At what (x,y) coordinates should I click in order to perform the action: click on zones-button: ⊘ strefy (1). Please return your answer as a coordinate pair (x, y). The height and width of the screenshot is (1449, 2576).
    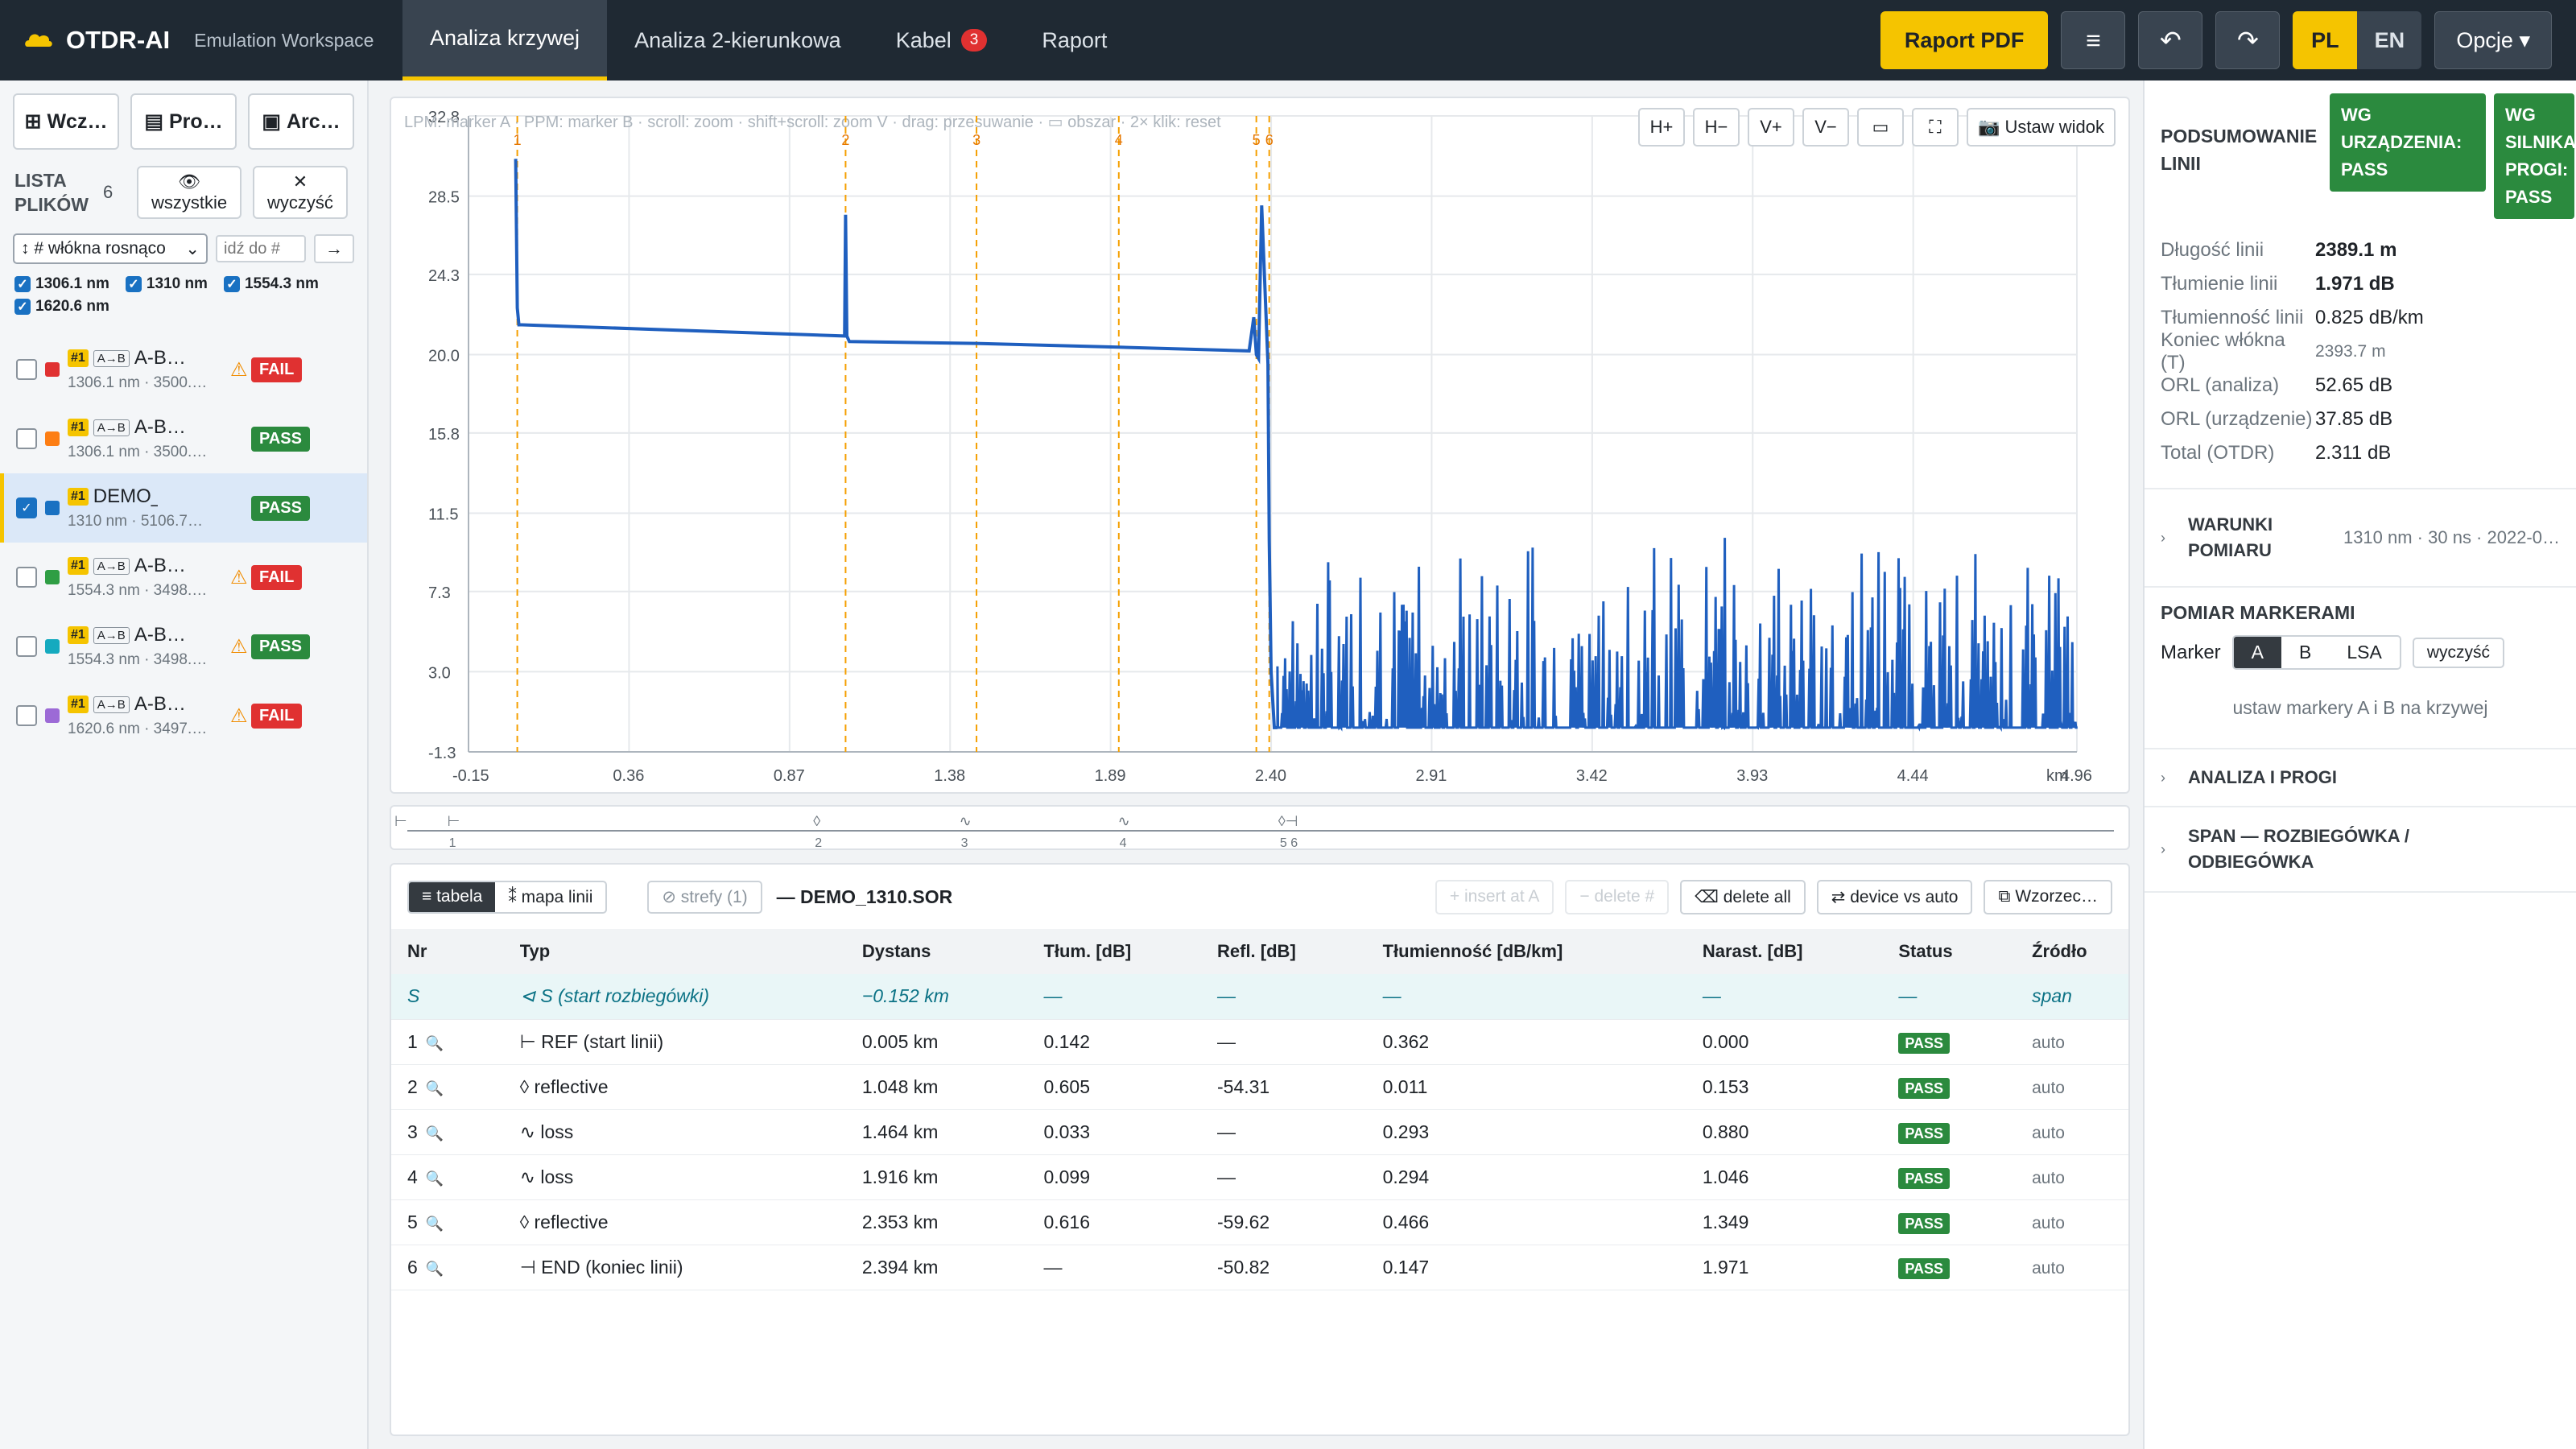
    Looking at the image, I should click on (704, 897).